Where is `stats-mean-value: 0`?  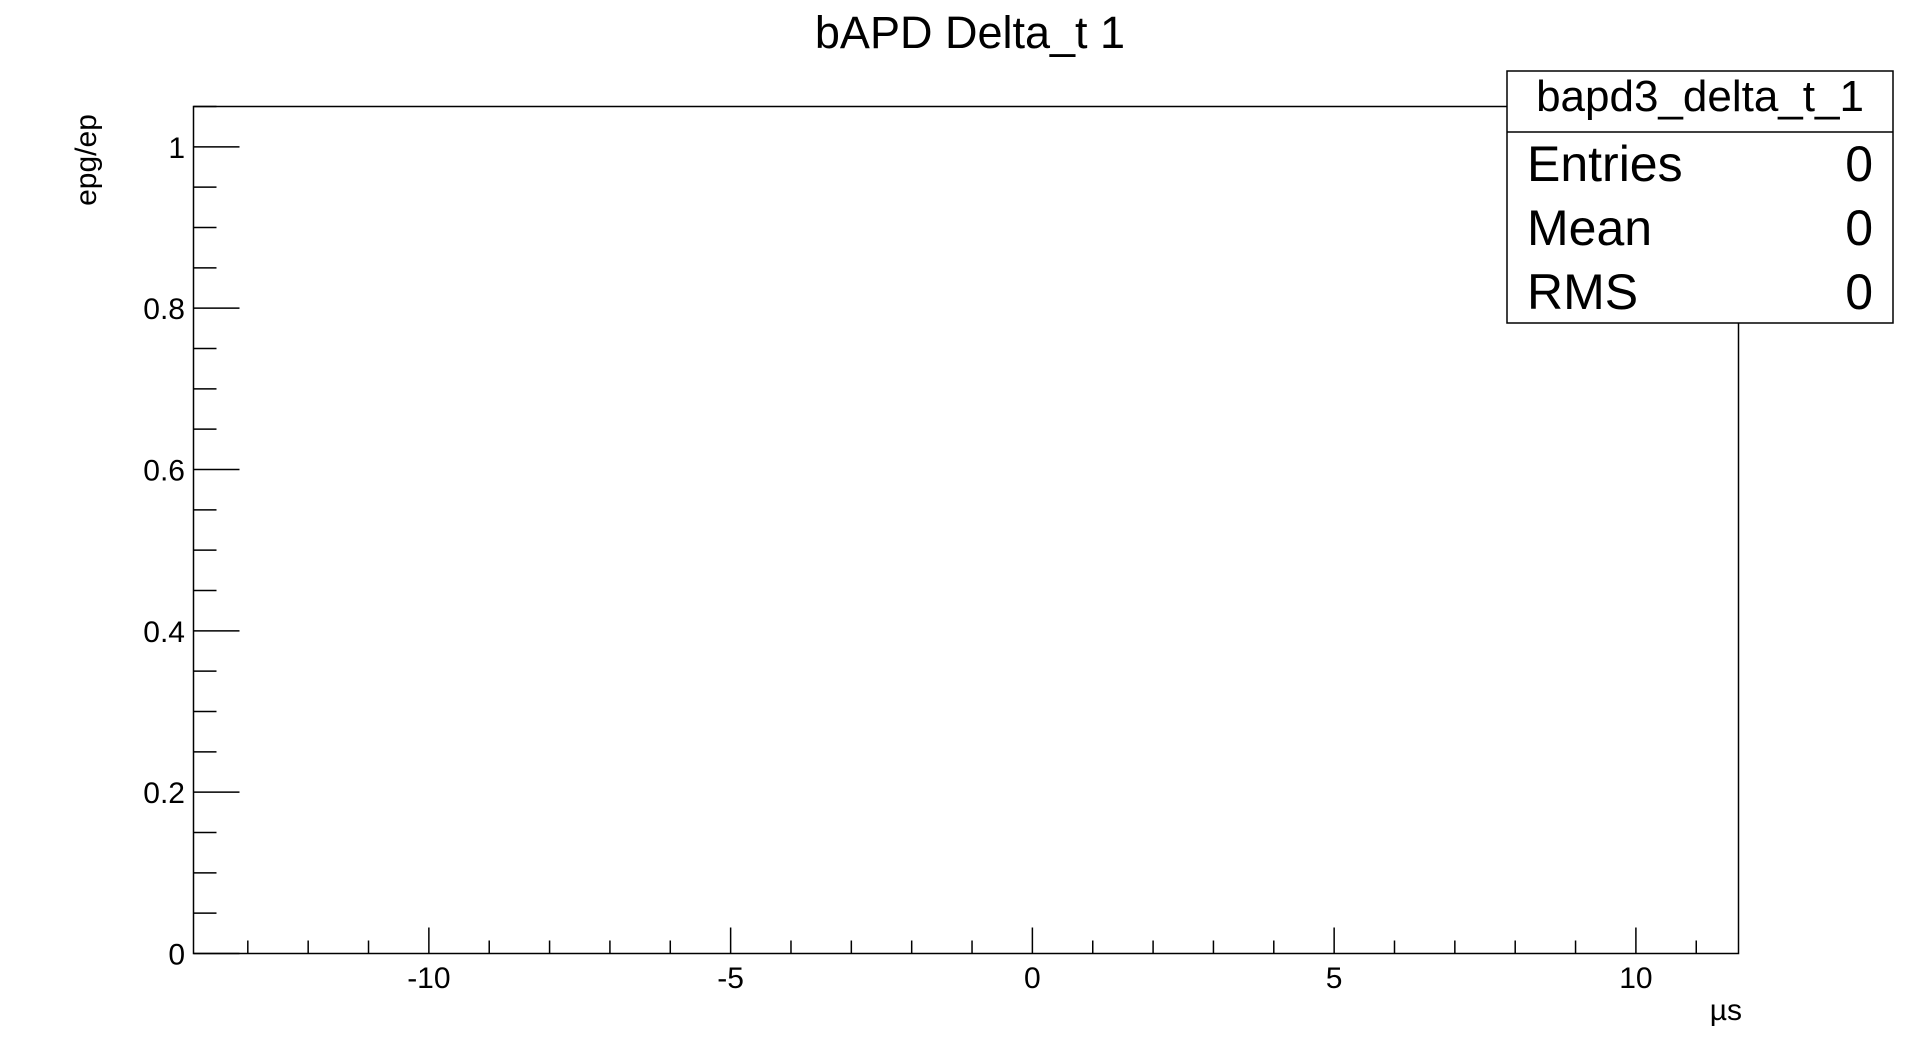 stats-mean-value: 0 is located at coordinates (1859, 228).